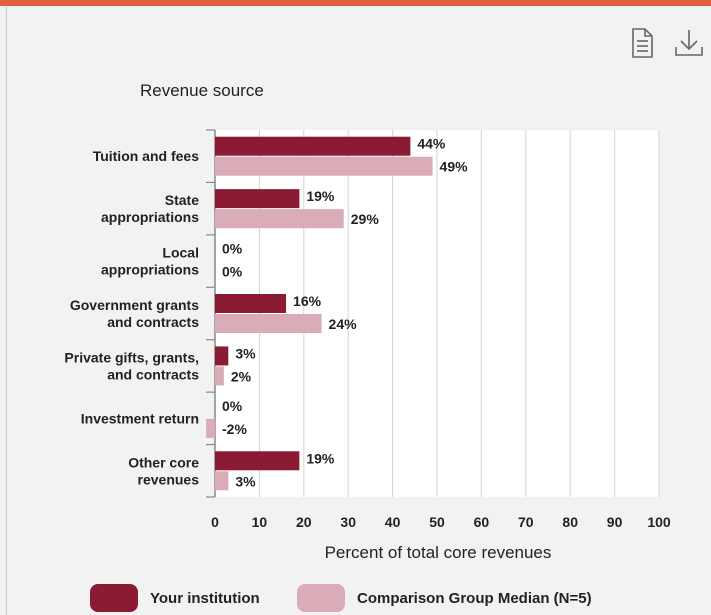 This screenshot has width=711, height=615. I want to click on category-label: Private gifts, grants,, so click(131, 357).